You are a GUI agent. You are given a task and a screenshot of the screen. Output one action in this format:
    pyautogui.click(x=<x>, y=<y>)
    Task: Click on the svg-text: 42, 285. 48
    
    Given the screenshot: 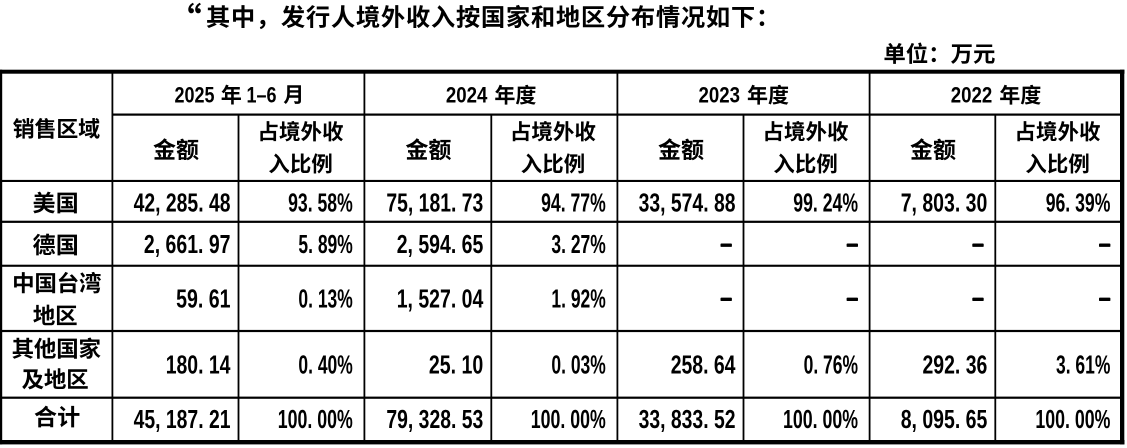 What is the action you would take?
    pyautogui.click(x=182, y=202)
    